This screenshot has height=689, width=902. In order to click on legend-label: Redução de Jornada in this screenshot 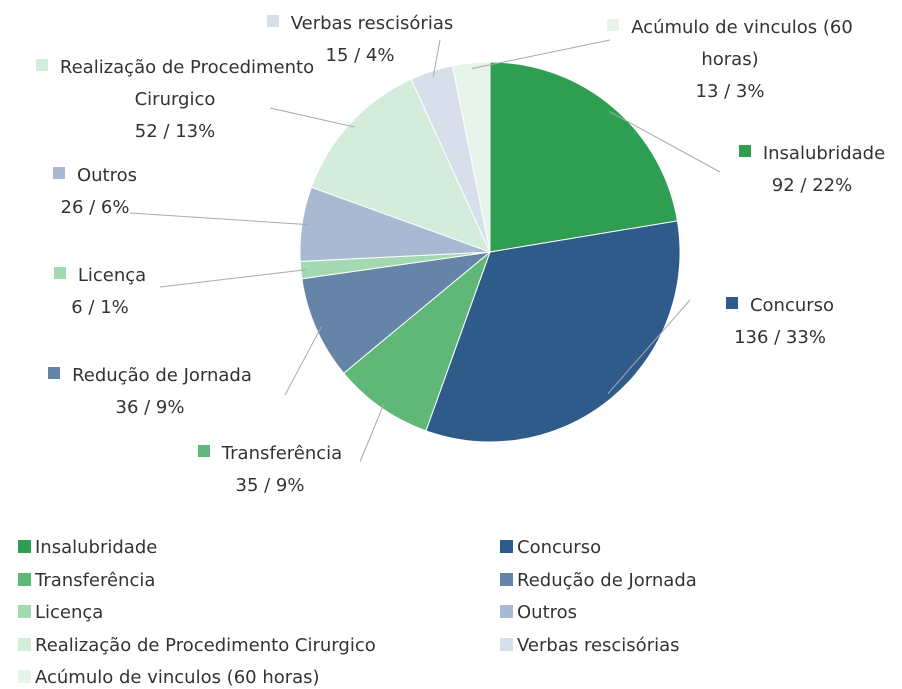, I will do `click(607, 580)`.